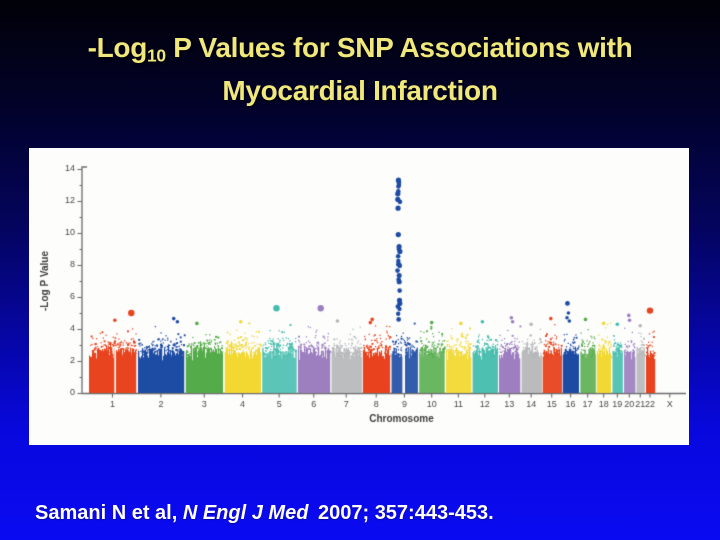 The height and width of the screenshot is (540, 720). Describe the element at coordinates (109, 513) in the screenshot. I see `citation-authors: Samani N et al,` at that location.